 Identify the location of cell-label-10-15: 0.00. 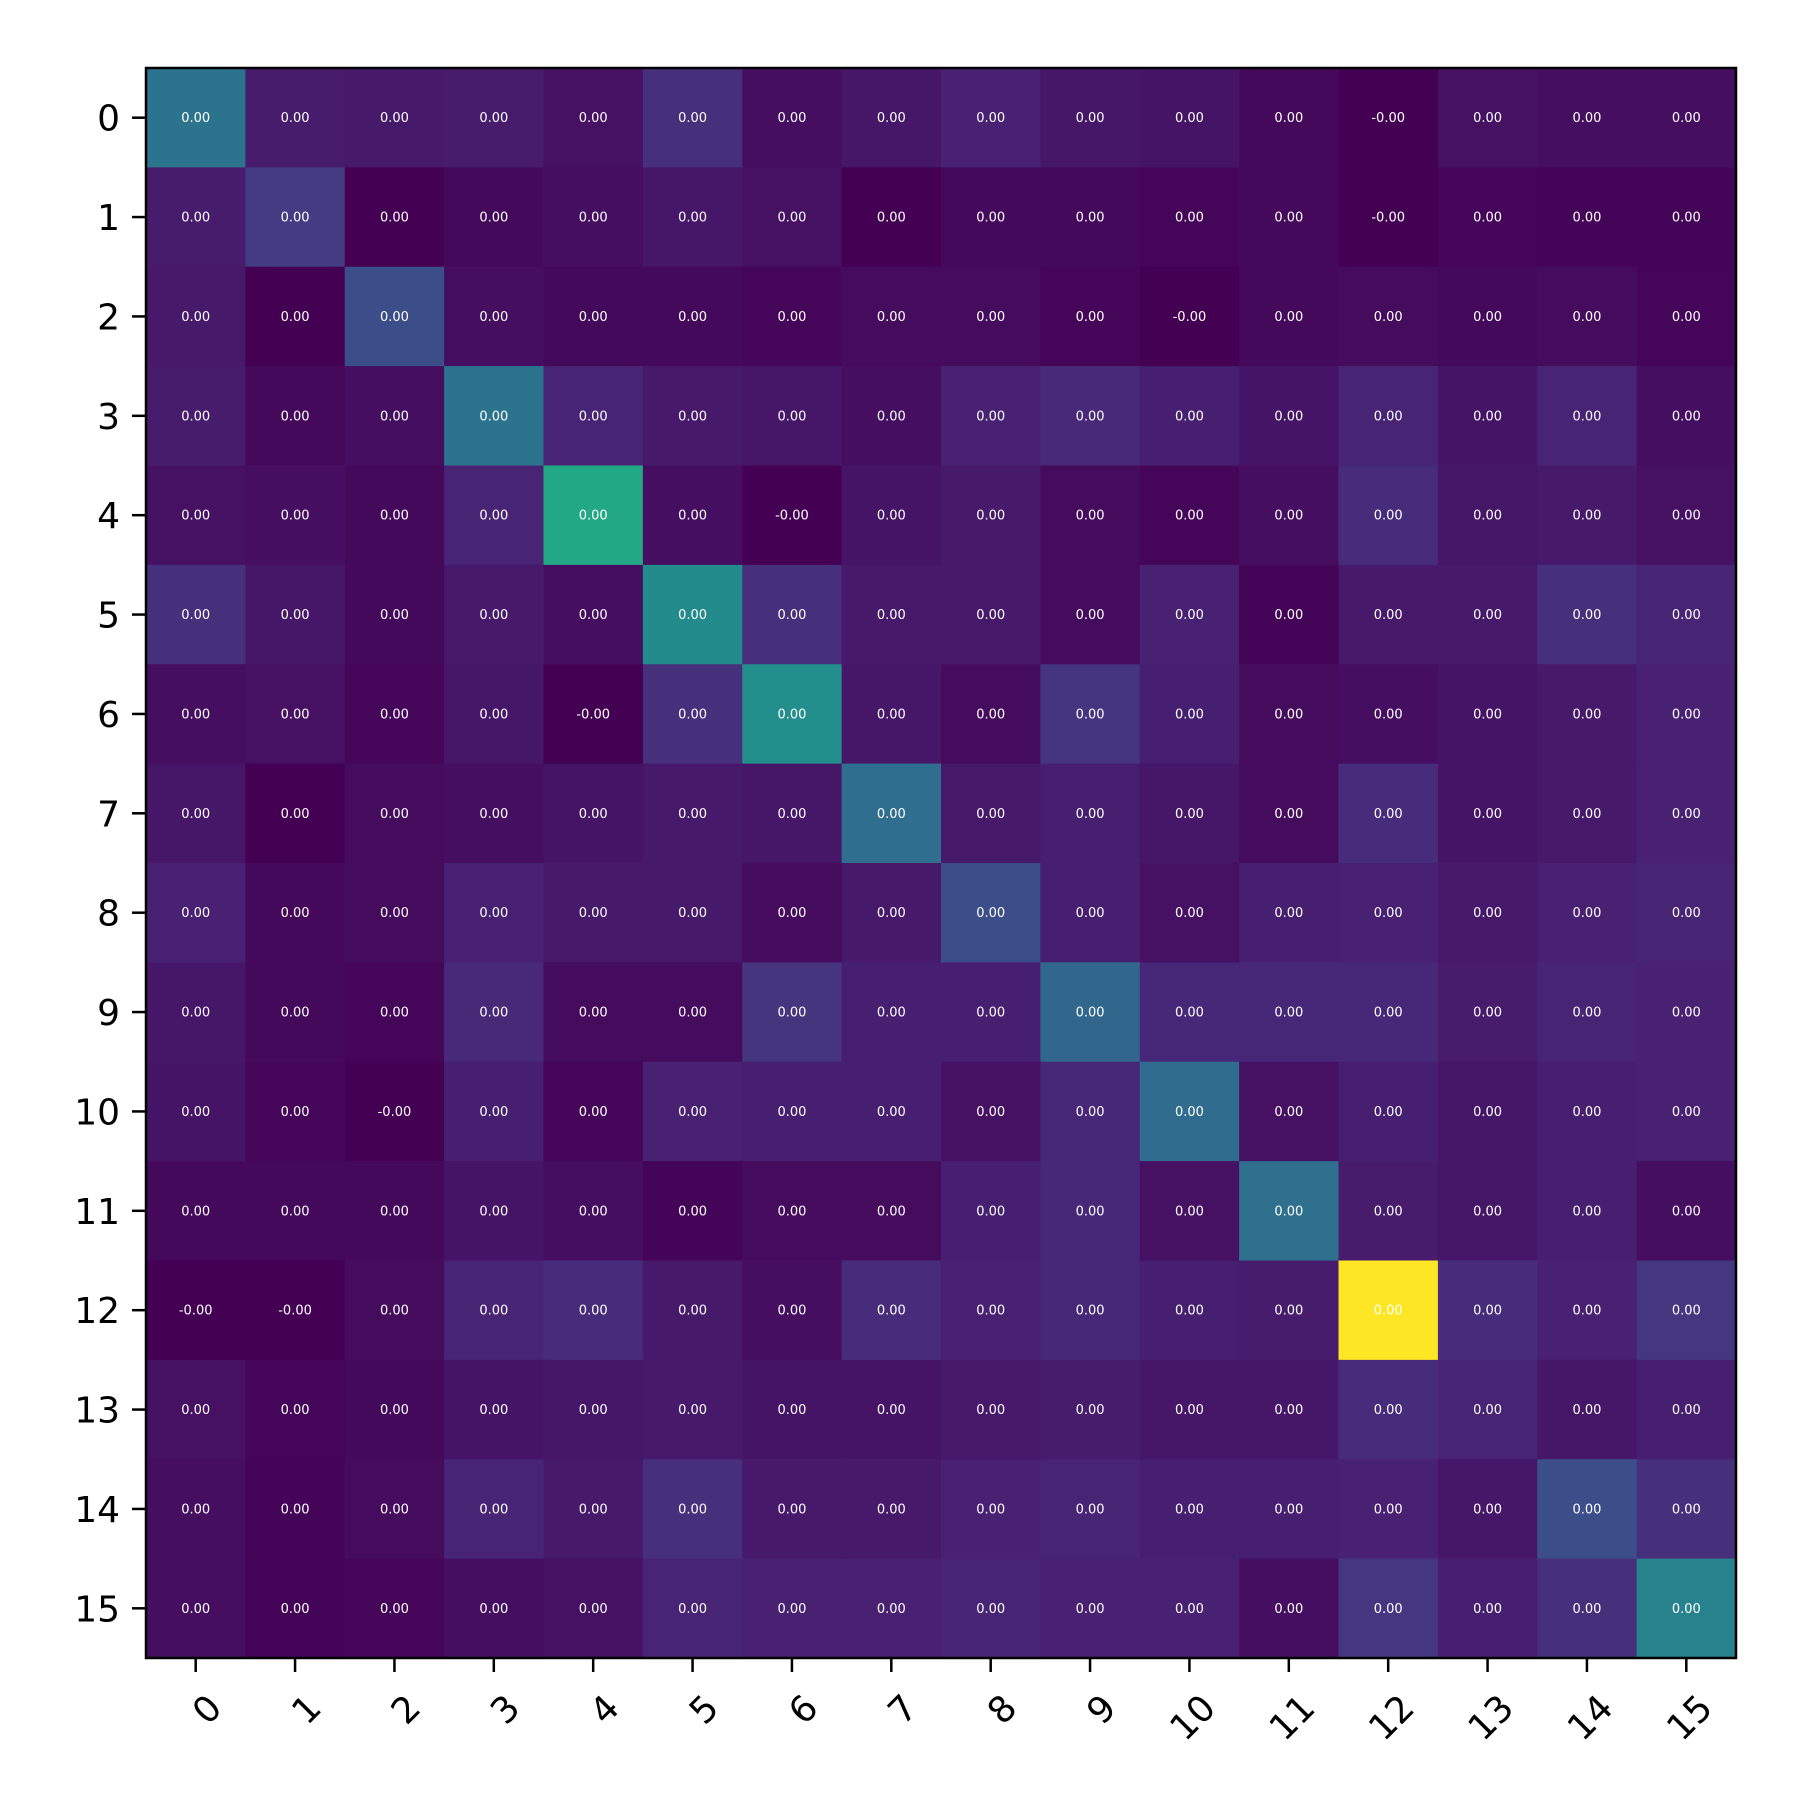
(1686, 1112).